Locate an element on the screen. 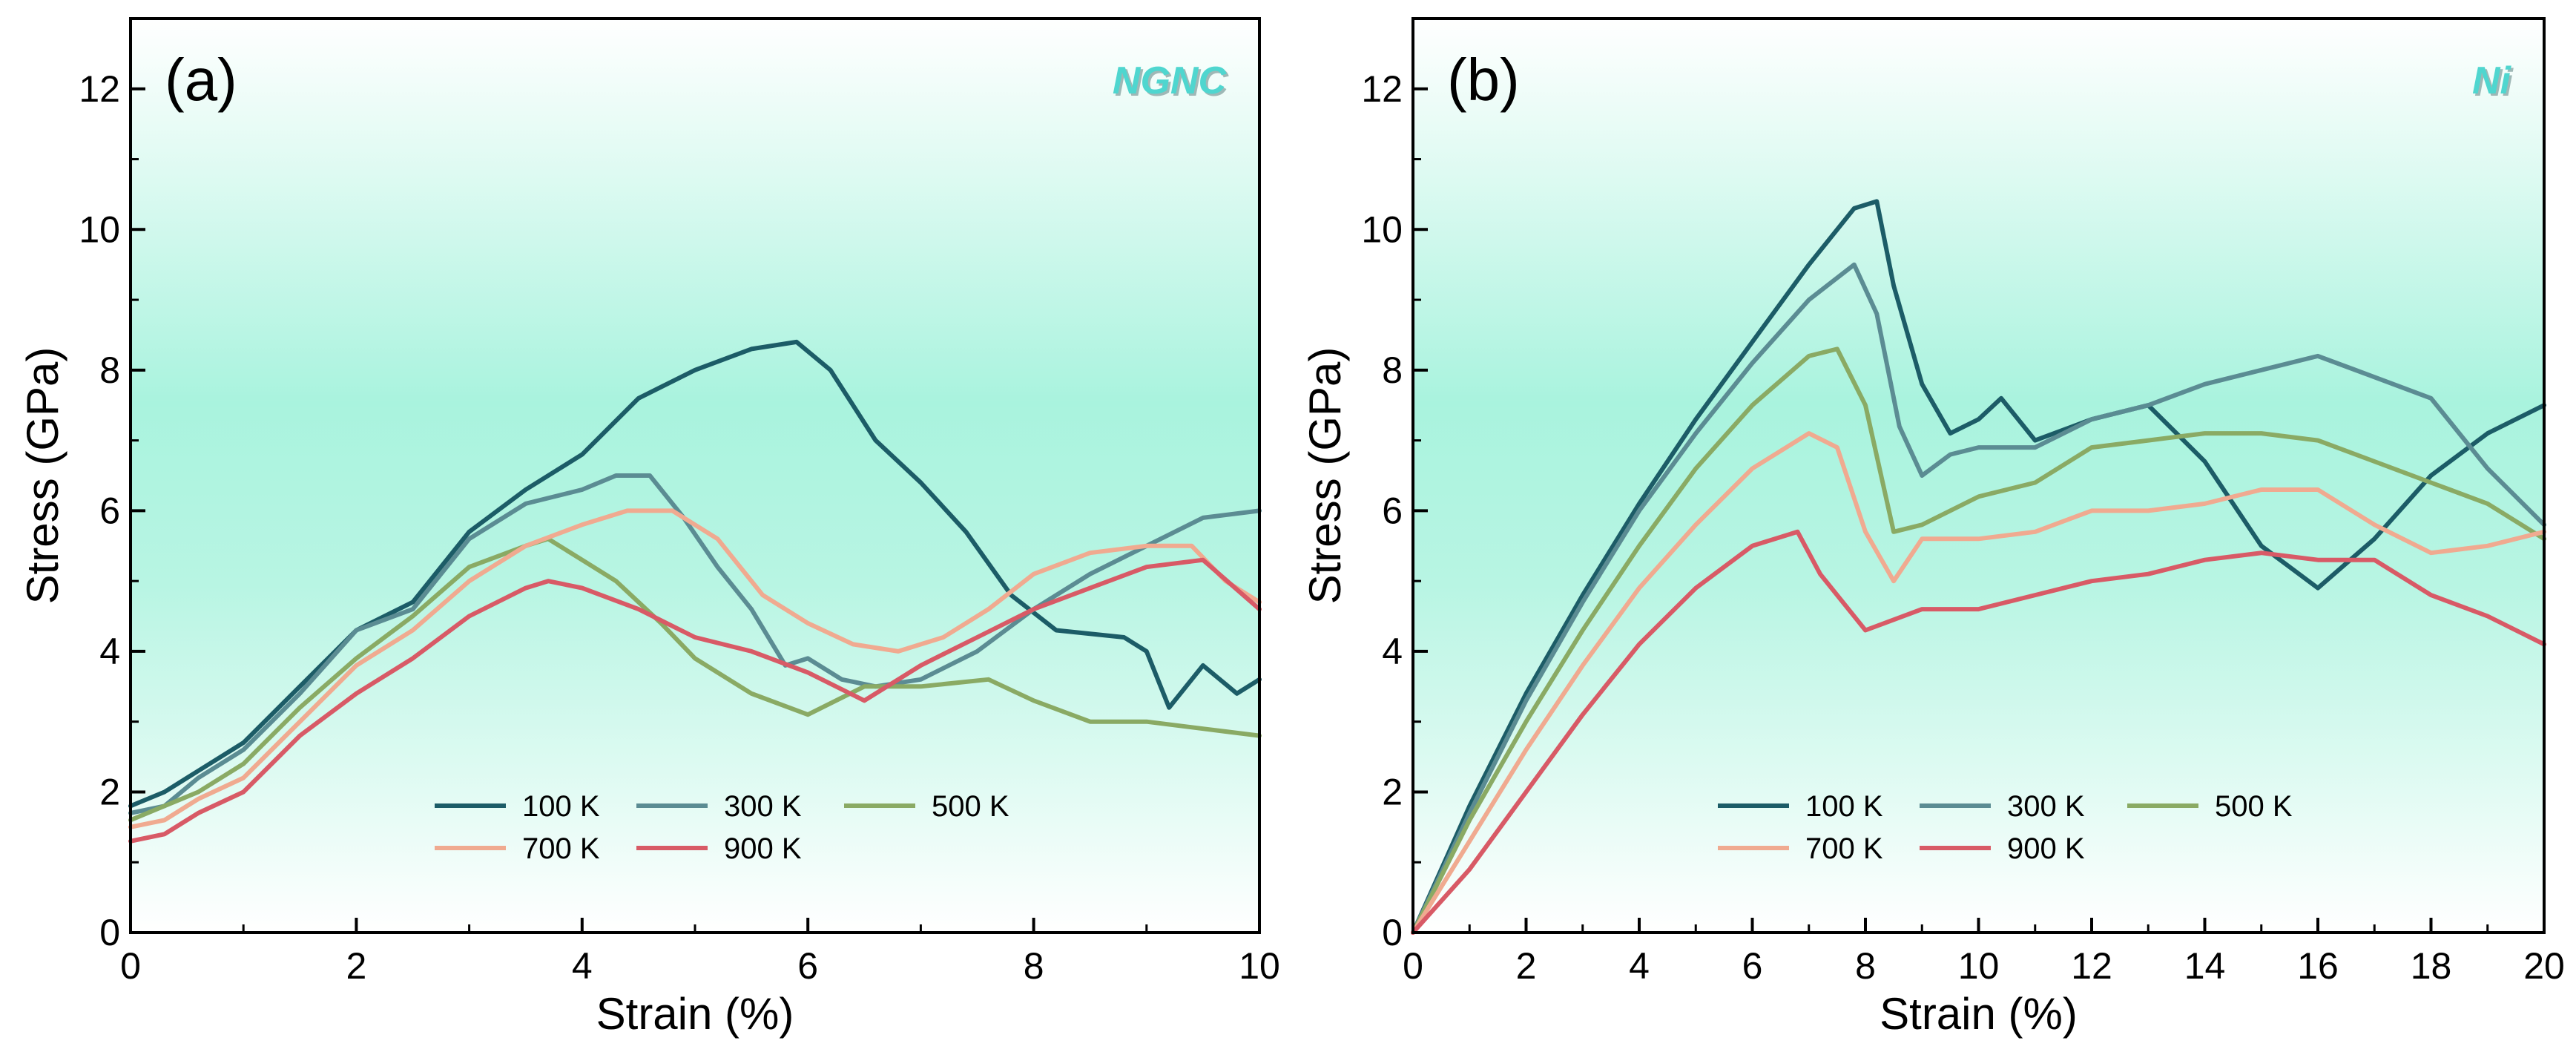 This screenshot has height=1055, width=2576. x-tick-label: 18 is located at coordinates (2431, 966).